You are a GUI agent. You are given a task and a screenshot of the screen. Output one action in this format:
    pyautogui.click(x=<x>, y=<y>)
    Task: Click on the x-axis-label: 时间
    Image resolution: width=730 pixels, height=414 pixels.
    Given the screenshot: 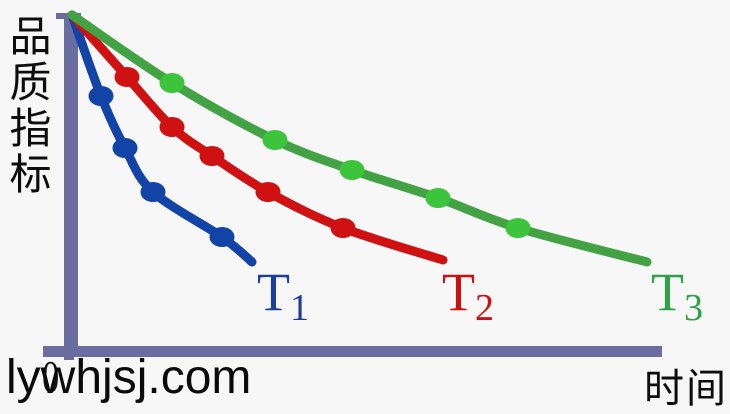 What is the action you would take?
    pyautogui.click(x=686, y=388)
    